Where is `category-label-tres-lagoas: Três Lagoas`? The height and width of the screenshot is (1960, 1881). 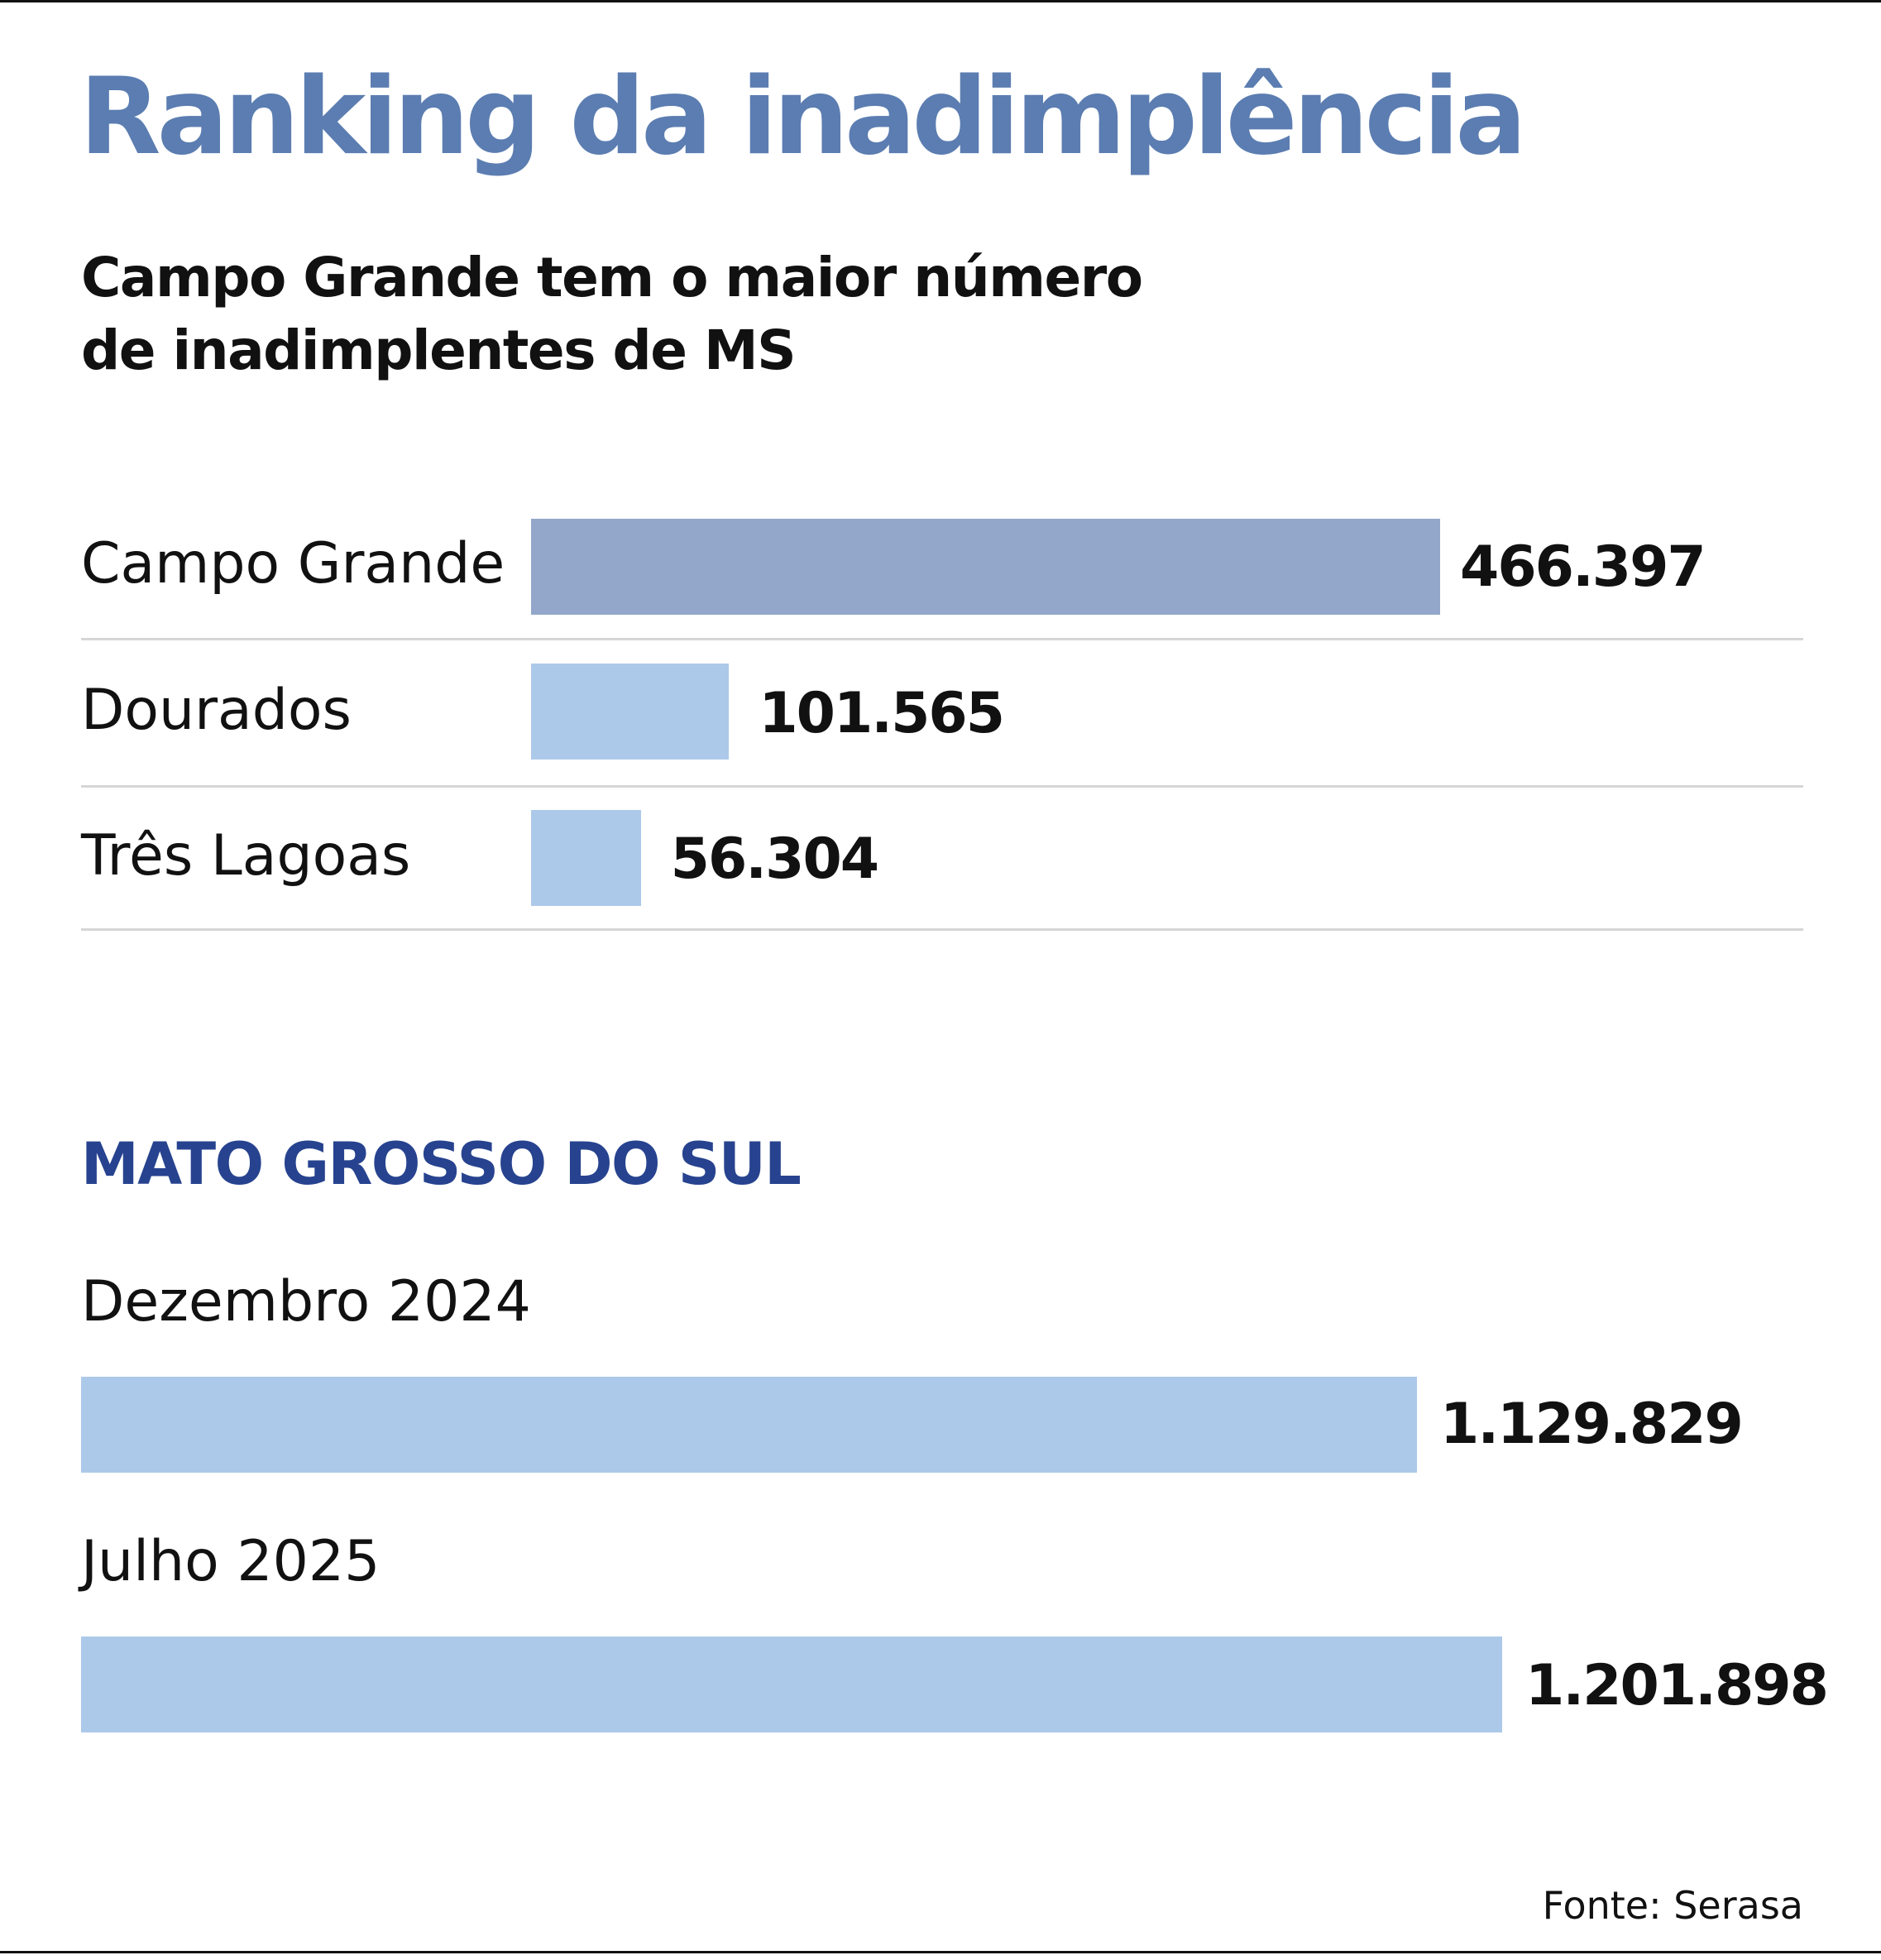 category-label-tres-lagoas: Três Lagoas is located at coordinates (246, 856).